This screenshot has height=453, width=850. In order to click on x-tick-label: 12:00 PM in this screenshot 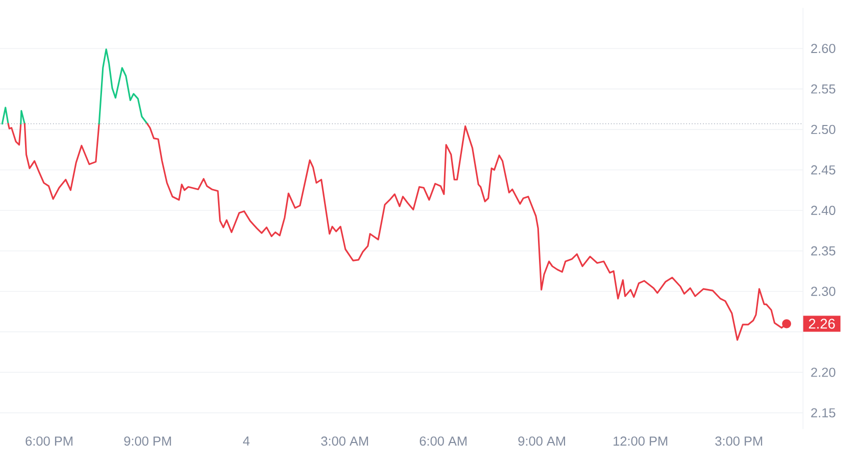, I will do `click(641, 441)`.